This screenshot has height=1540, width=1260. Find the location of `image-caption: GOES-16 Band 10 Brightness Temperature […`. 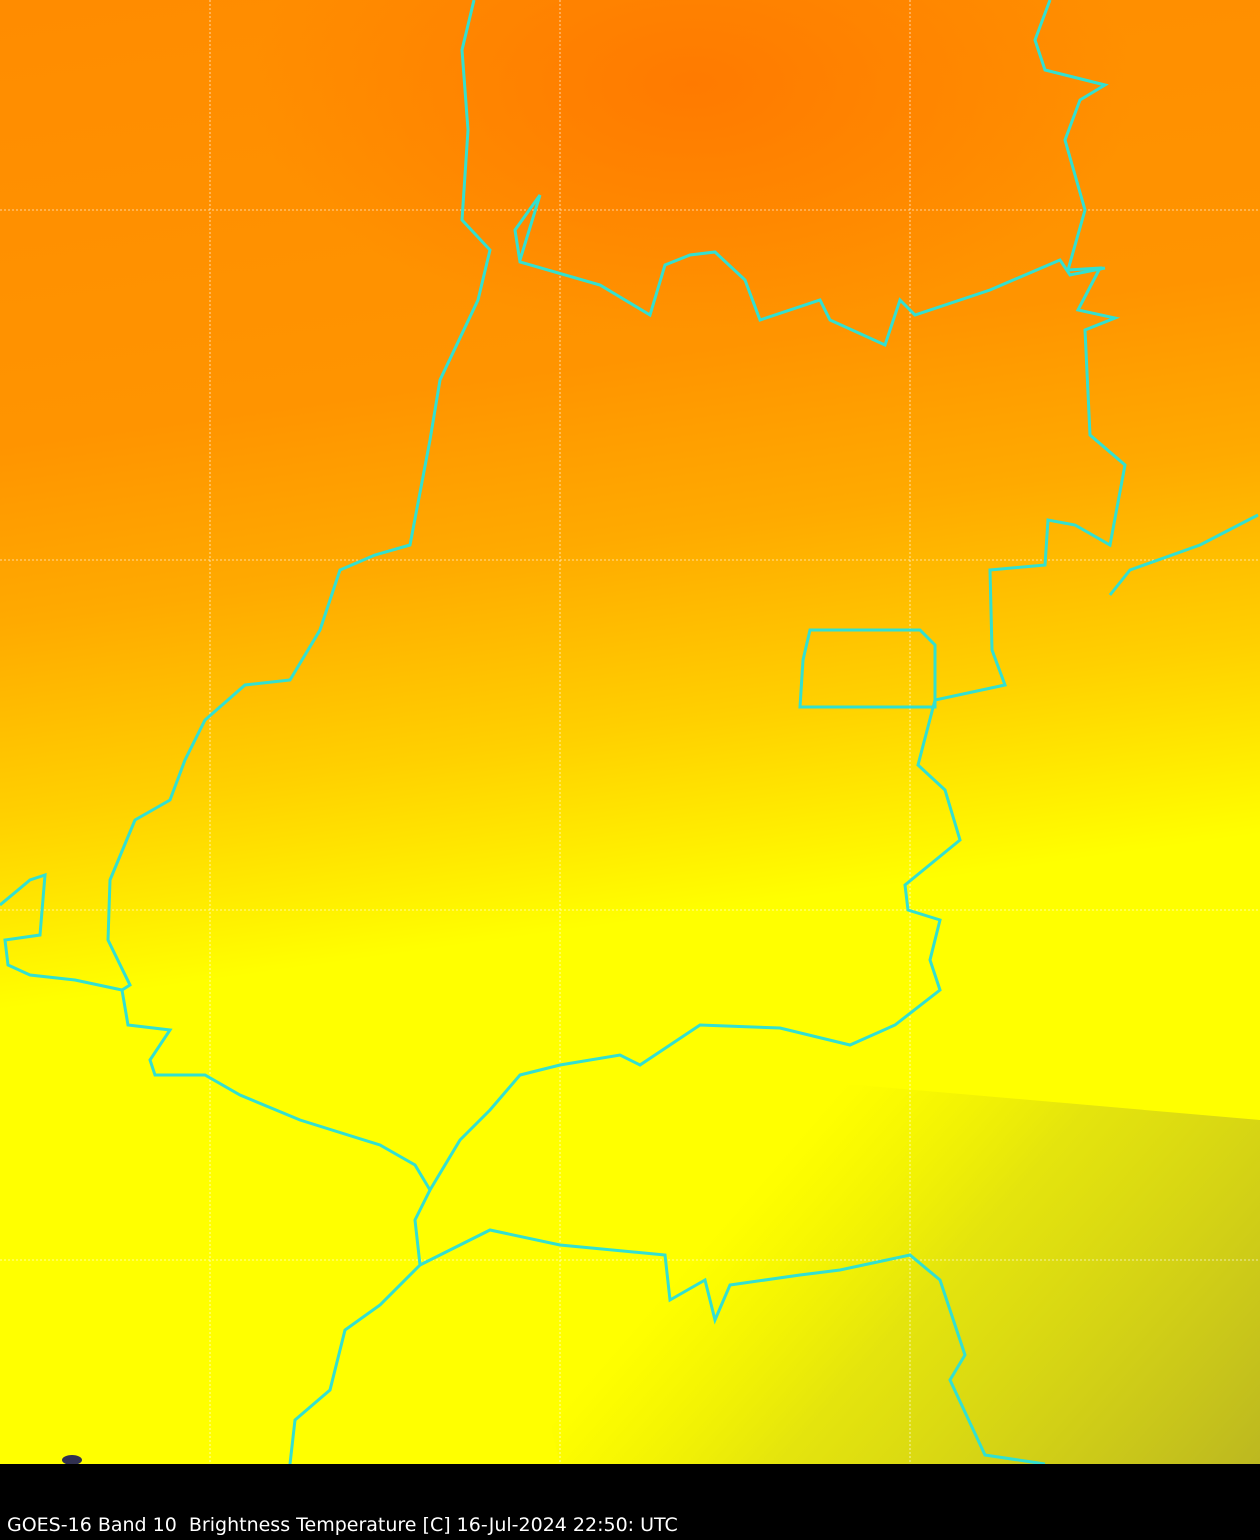

image-caption: GOES-16 Band 10 Brightness Temperature [… is located at coordinates (342, 1525).